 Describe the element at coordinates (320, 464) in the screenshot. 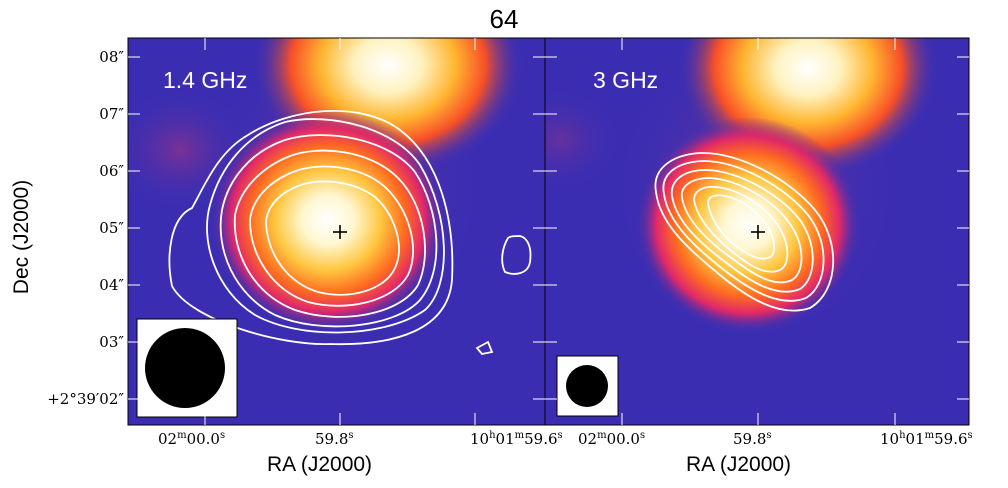

I see `x-axis-label-left: RA (J2000)` at that location.